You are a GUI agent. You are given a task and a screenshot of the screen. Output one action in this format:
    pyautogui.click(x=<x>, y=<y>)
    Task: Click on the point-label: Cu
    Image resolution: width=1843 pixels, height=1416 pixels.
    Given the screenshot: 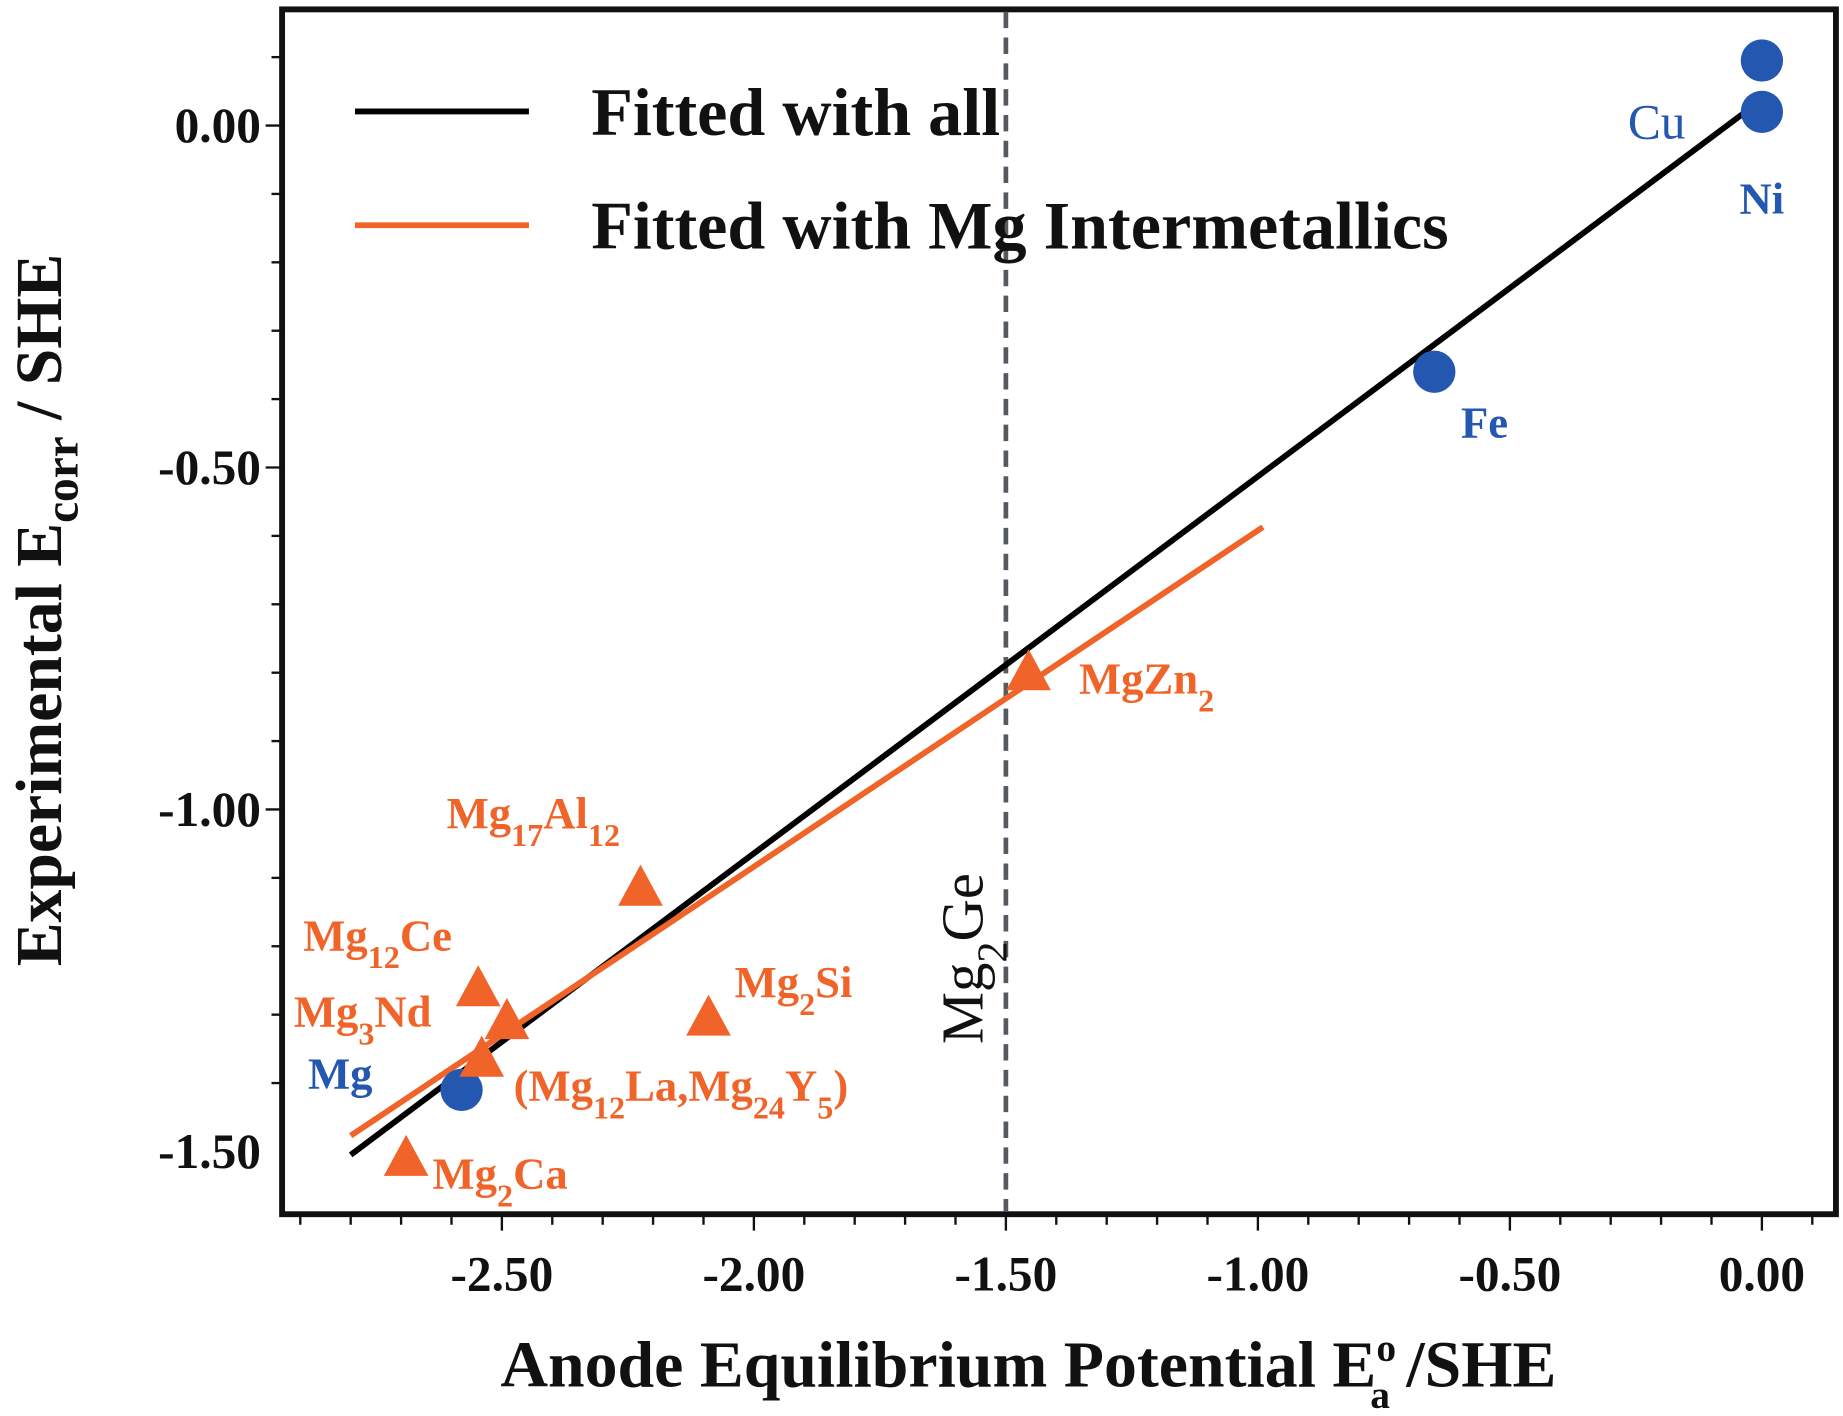 What is the action you would take?
    pyautogui.click(x=1657, y=121)
    